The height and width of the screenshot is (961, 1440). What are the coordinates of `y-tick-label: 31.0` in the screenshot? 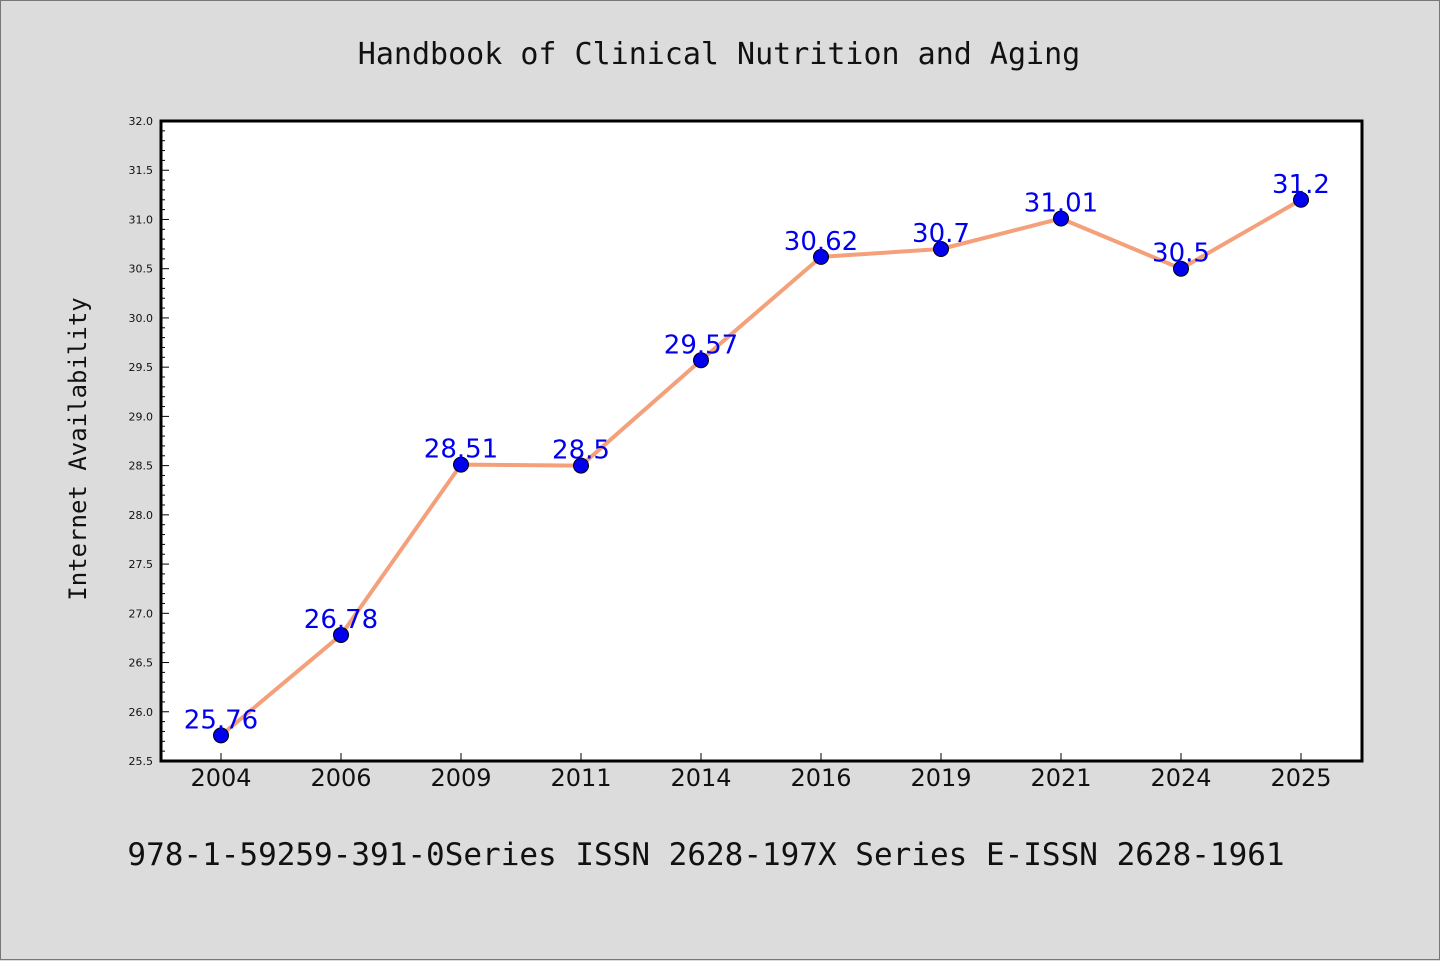 It's located at (141, 219).